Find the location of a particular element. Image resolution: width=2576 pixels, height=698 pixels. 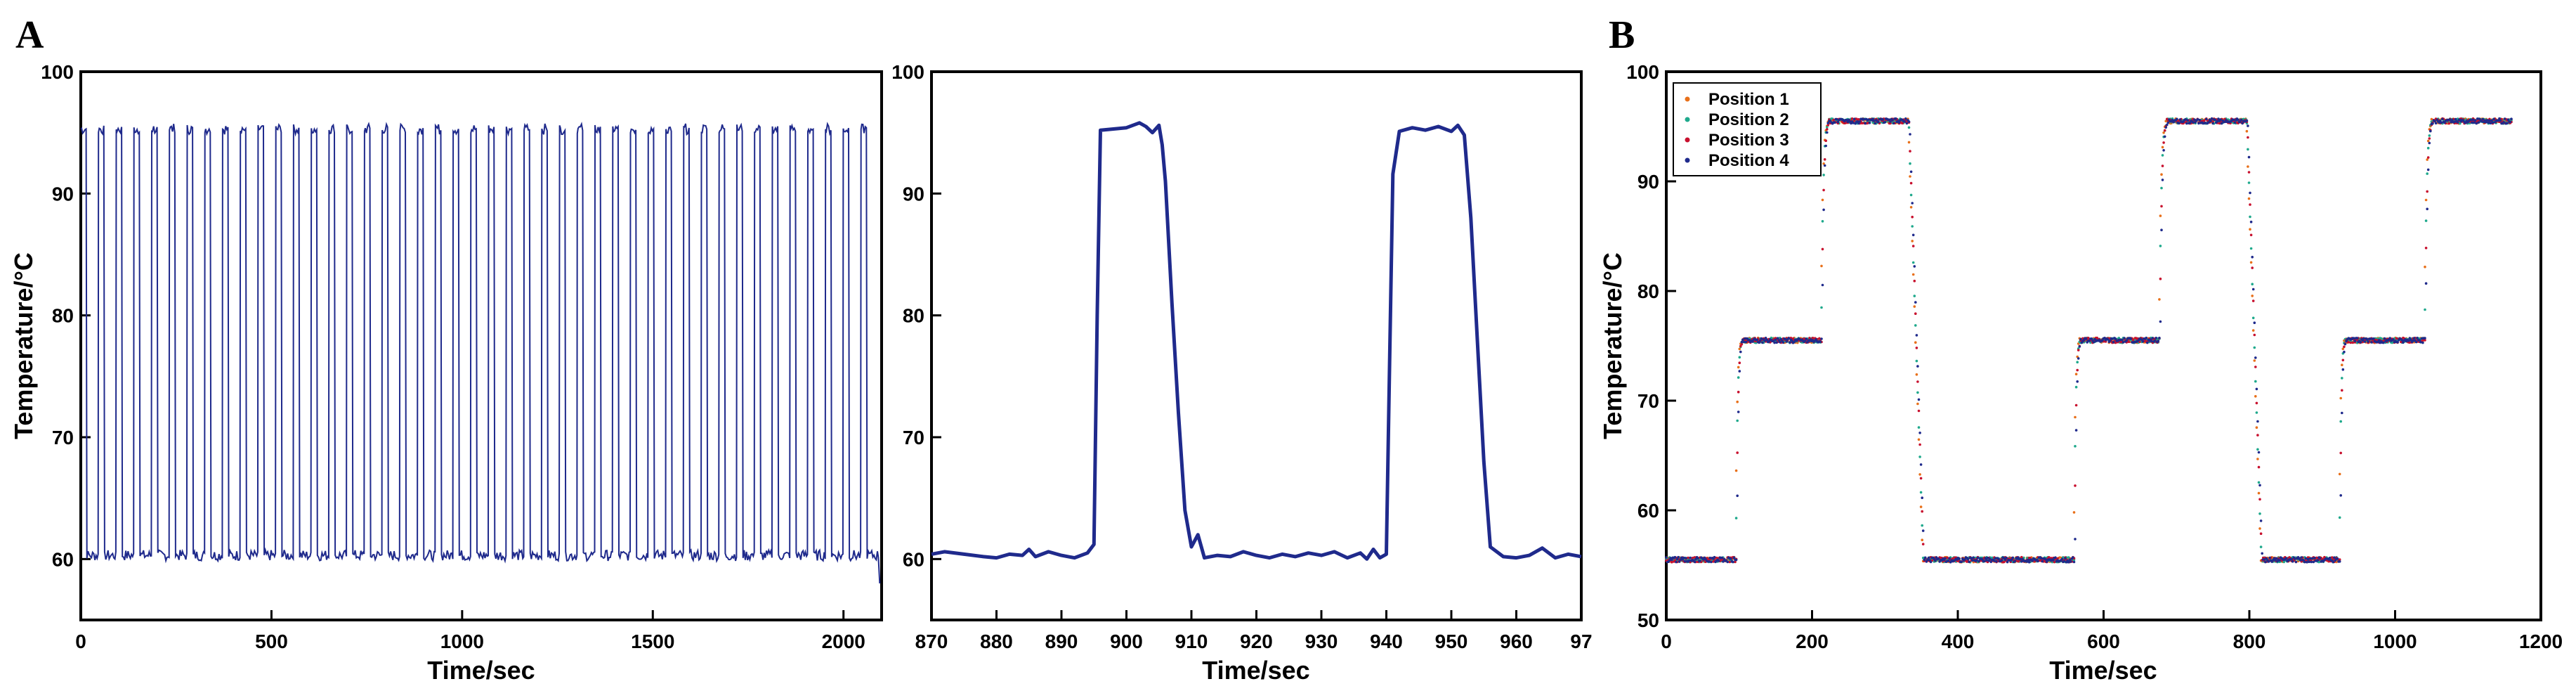

chart-b-x-tick-label: 400 is located at coordinates (1958, 641).